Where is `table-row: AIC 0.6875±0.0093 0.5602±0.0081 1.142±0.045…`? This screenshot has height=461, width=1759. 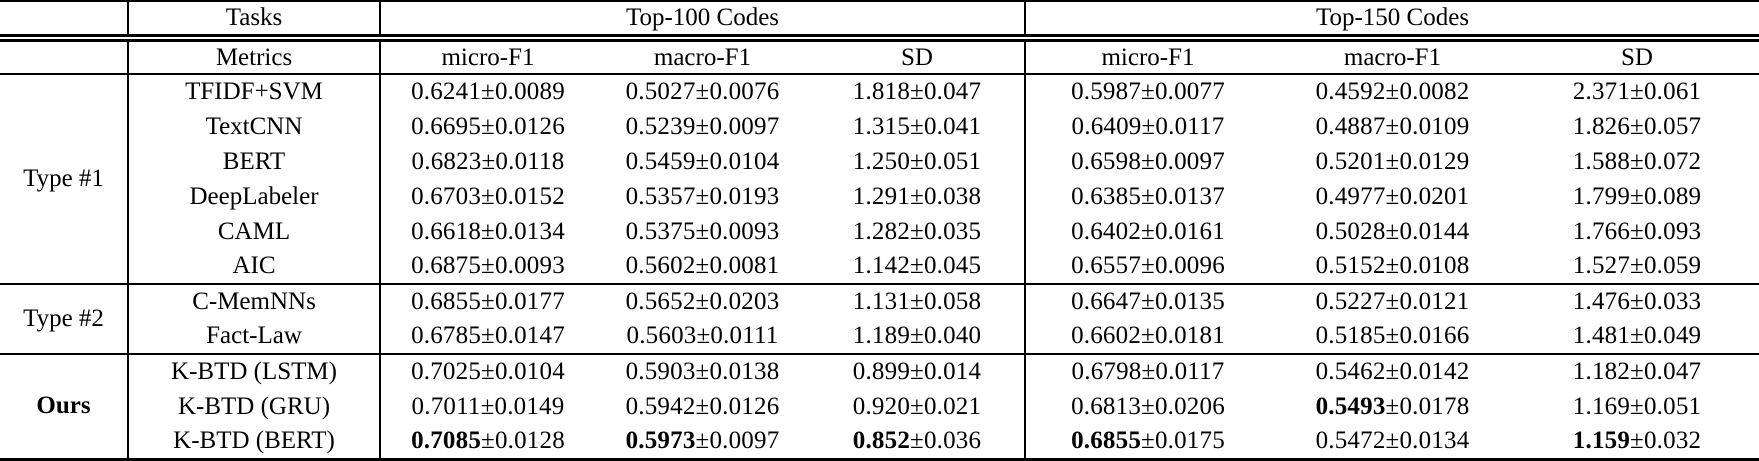 table-row: AIC 0.6875±0.0093 0.5602±0.0081 1.142±0.045… is located at coordinates (879, 266).